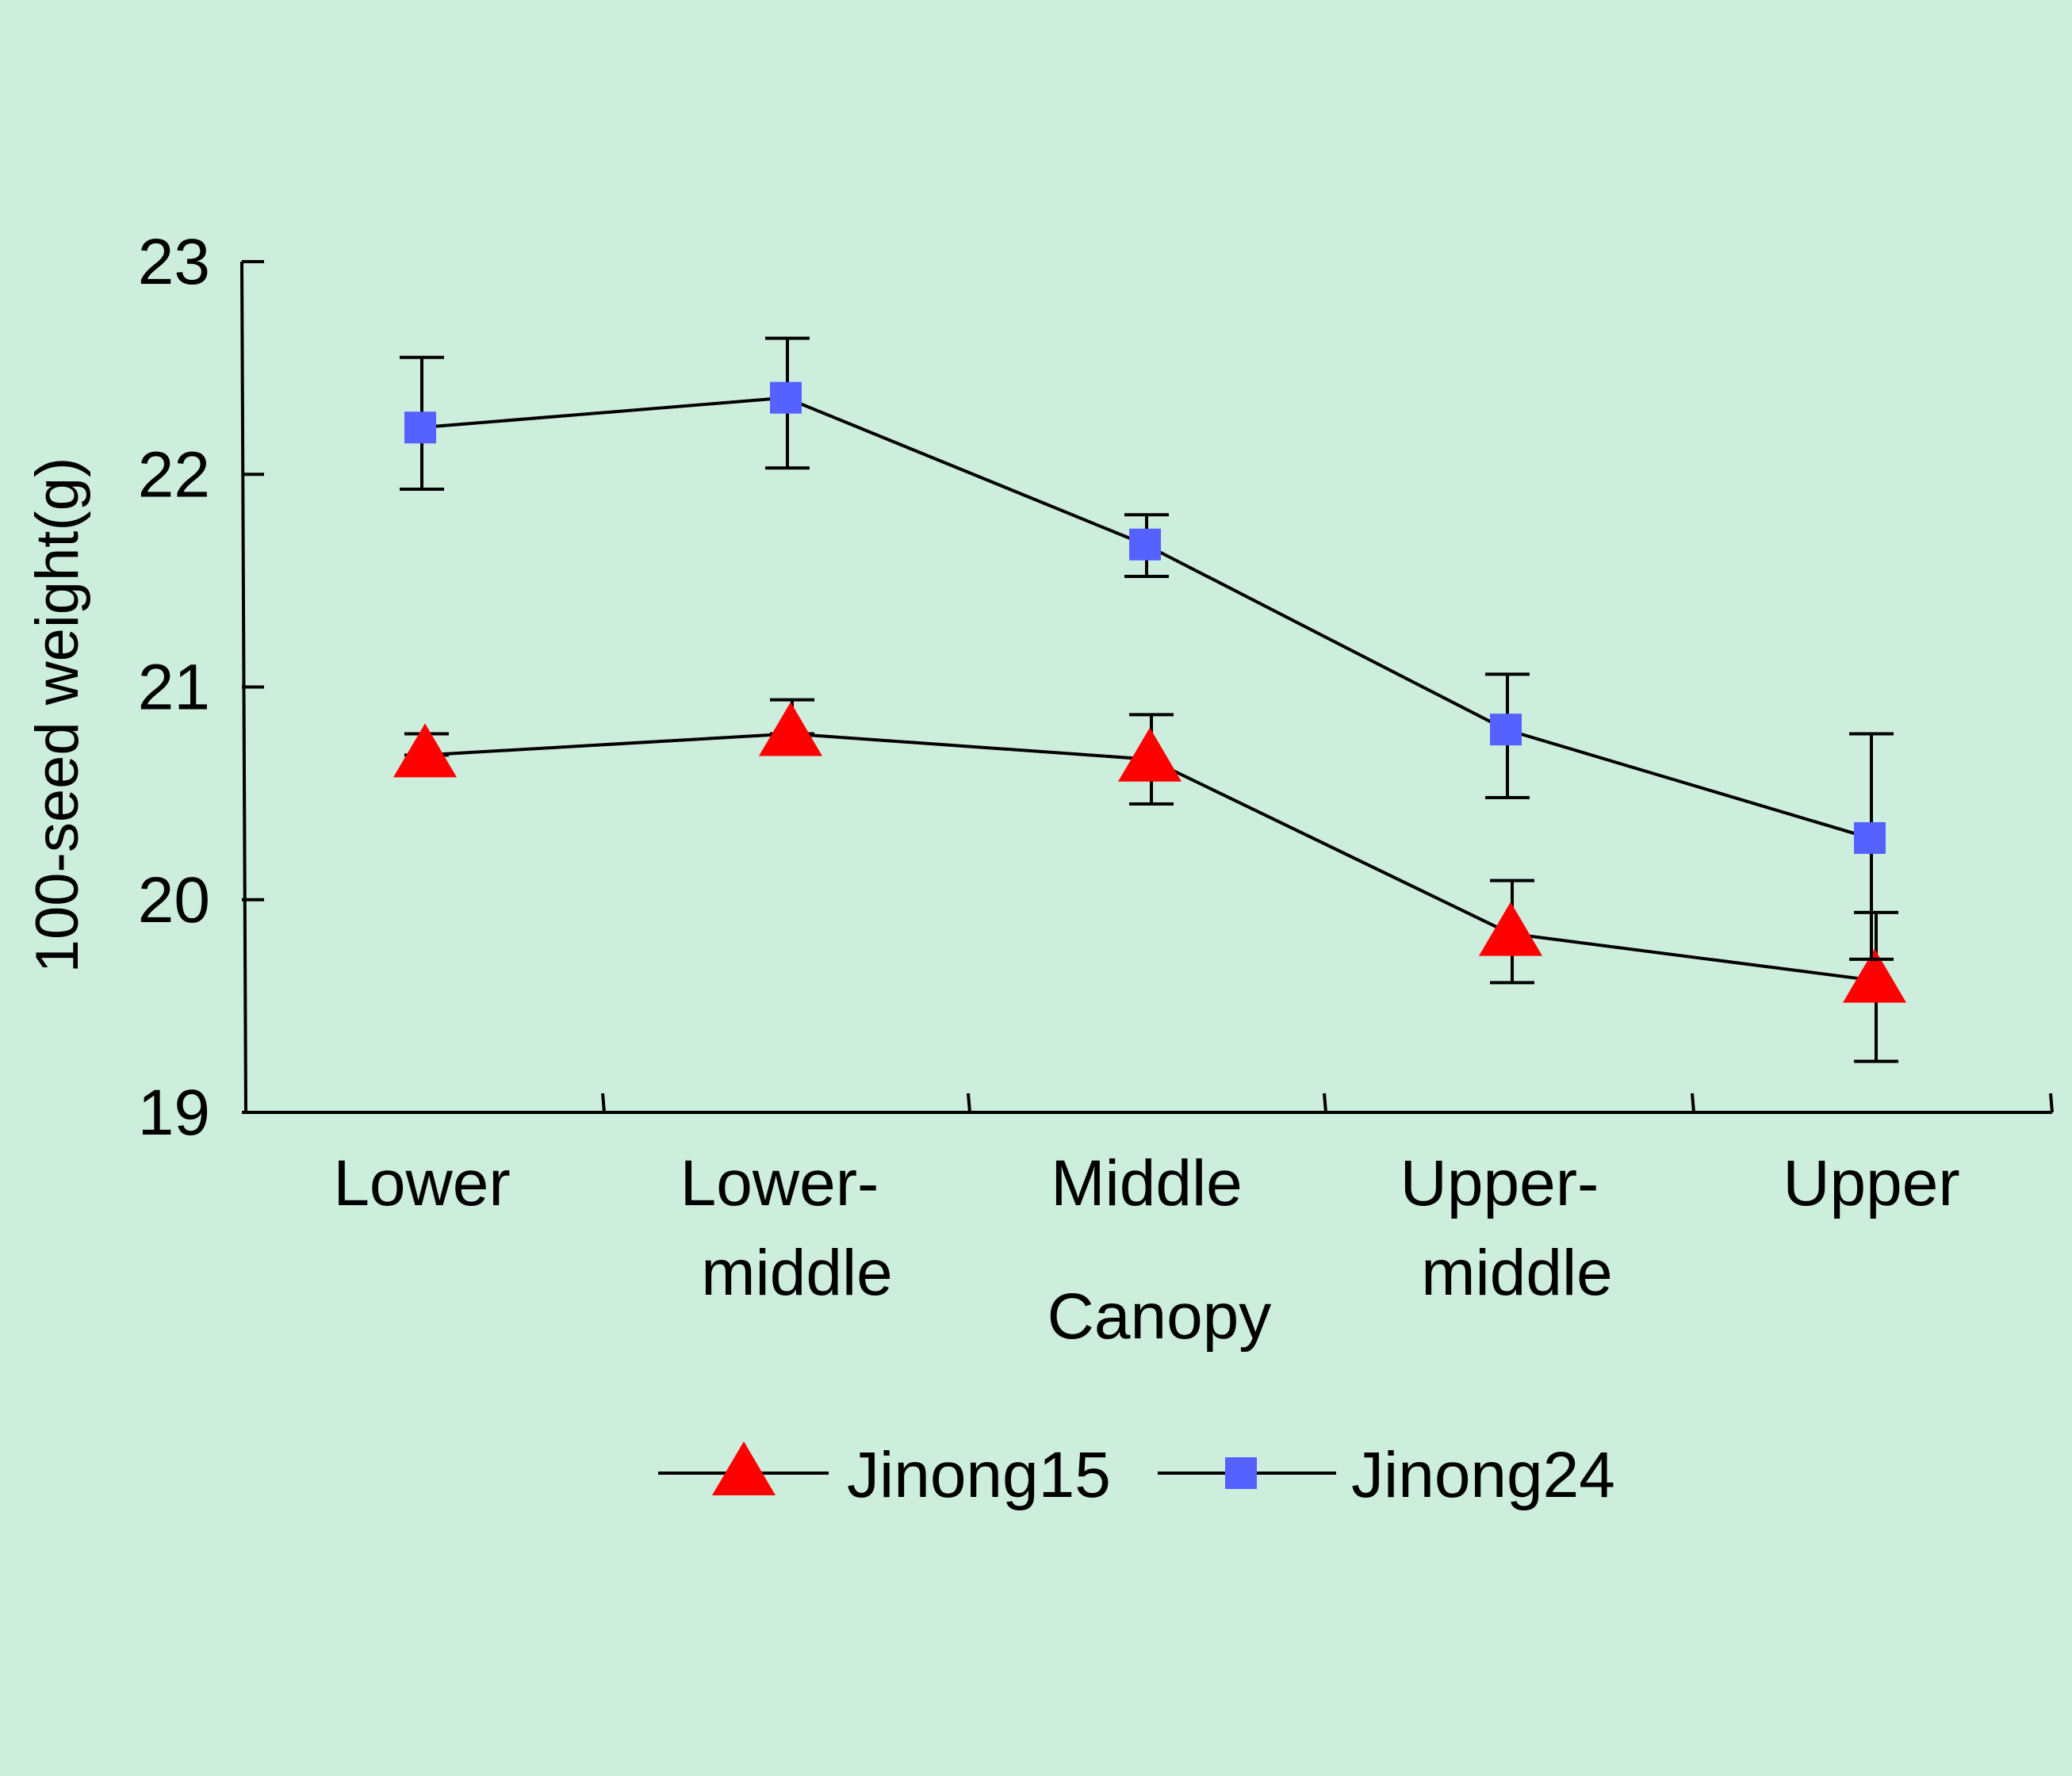 The height and width of the screenshot is (1776, 2072). I want to click on y-axis-ticks: 19 20 21 22 23, so click(201, 687).